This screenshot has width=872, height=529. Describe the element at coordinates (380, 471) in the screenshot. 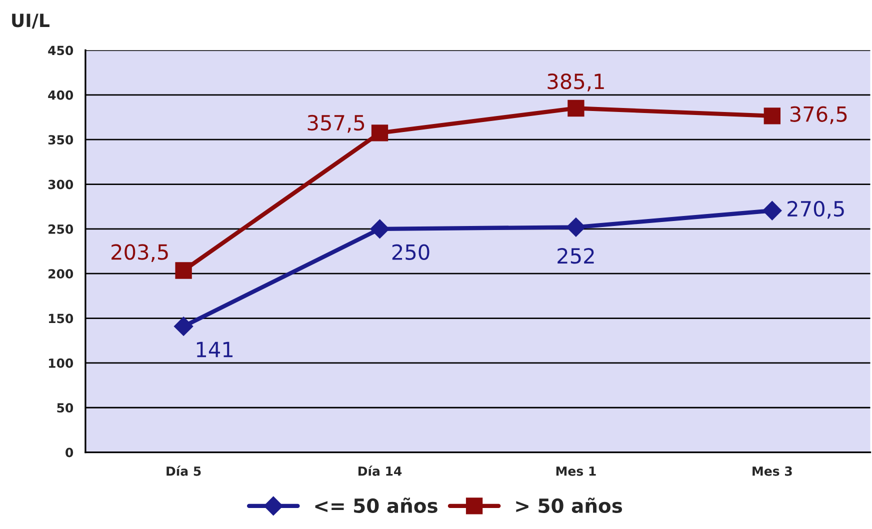

I see `x-tick-label: Día 14` at that location.